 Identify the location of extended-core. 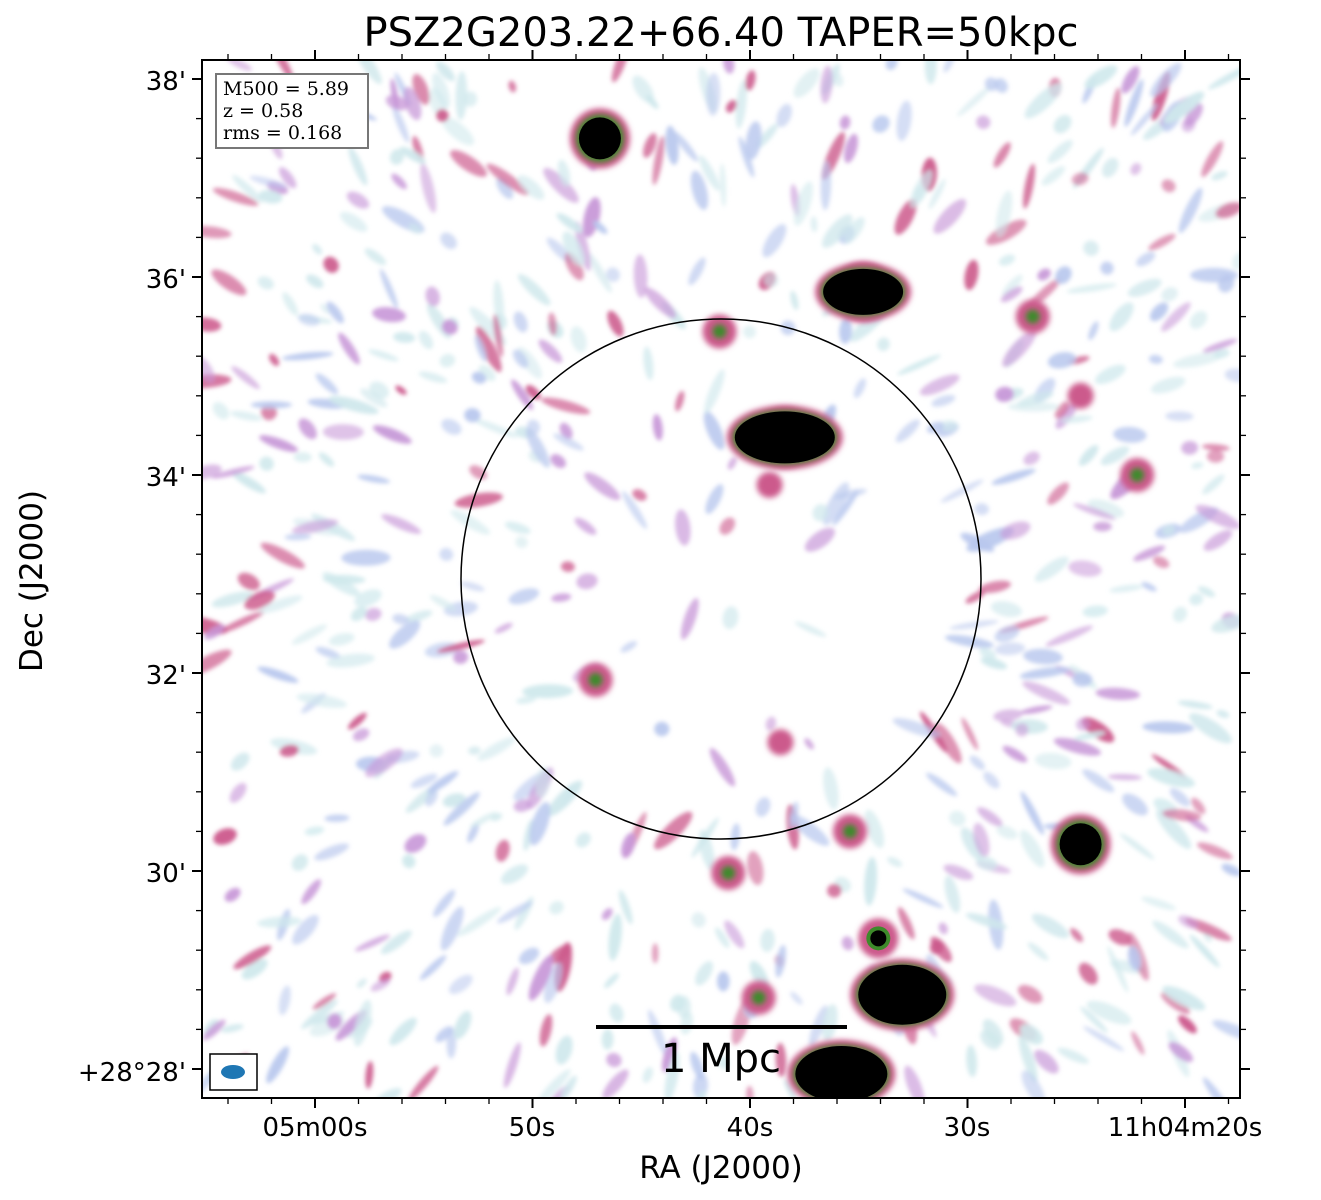
(863, 291).